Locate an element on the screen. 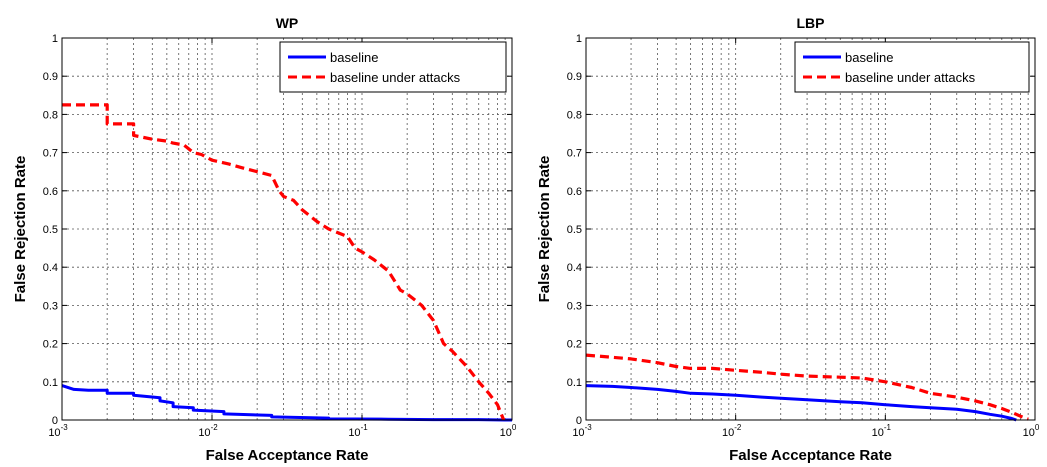 The height and width of the screenshot is (467, 1047). chart-title: LBP is located at coordinates (811, 23).